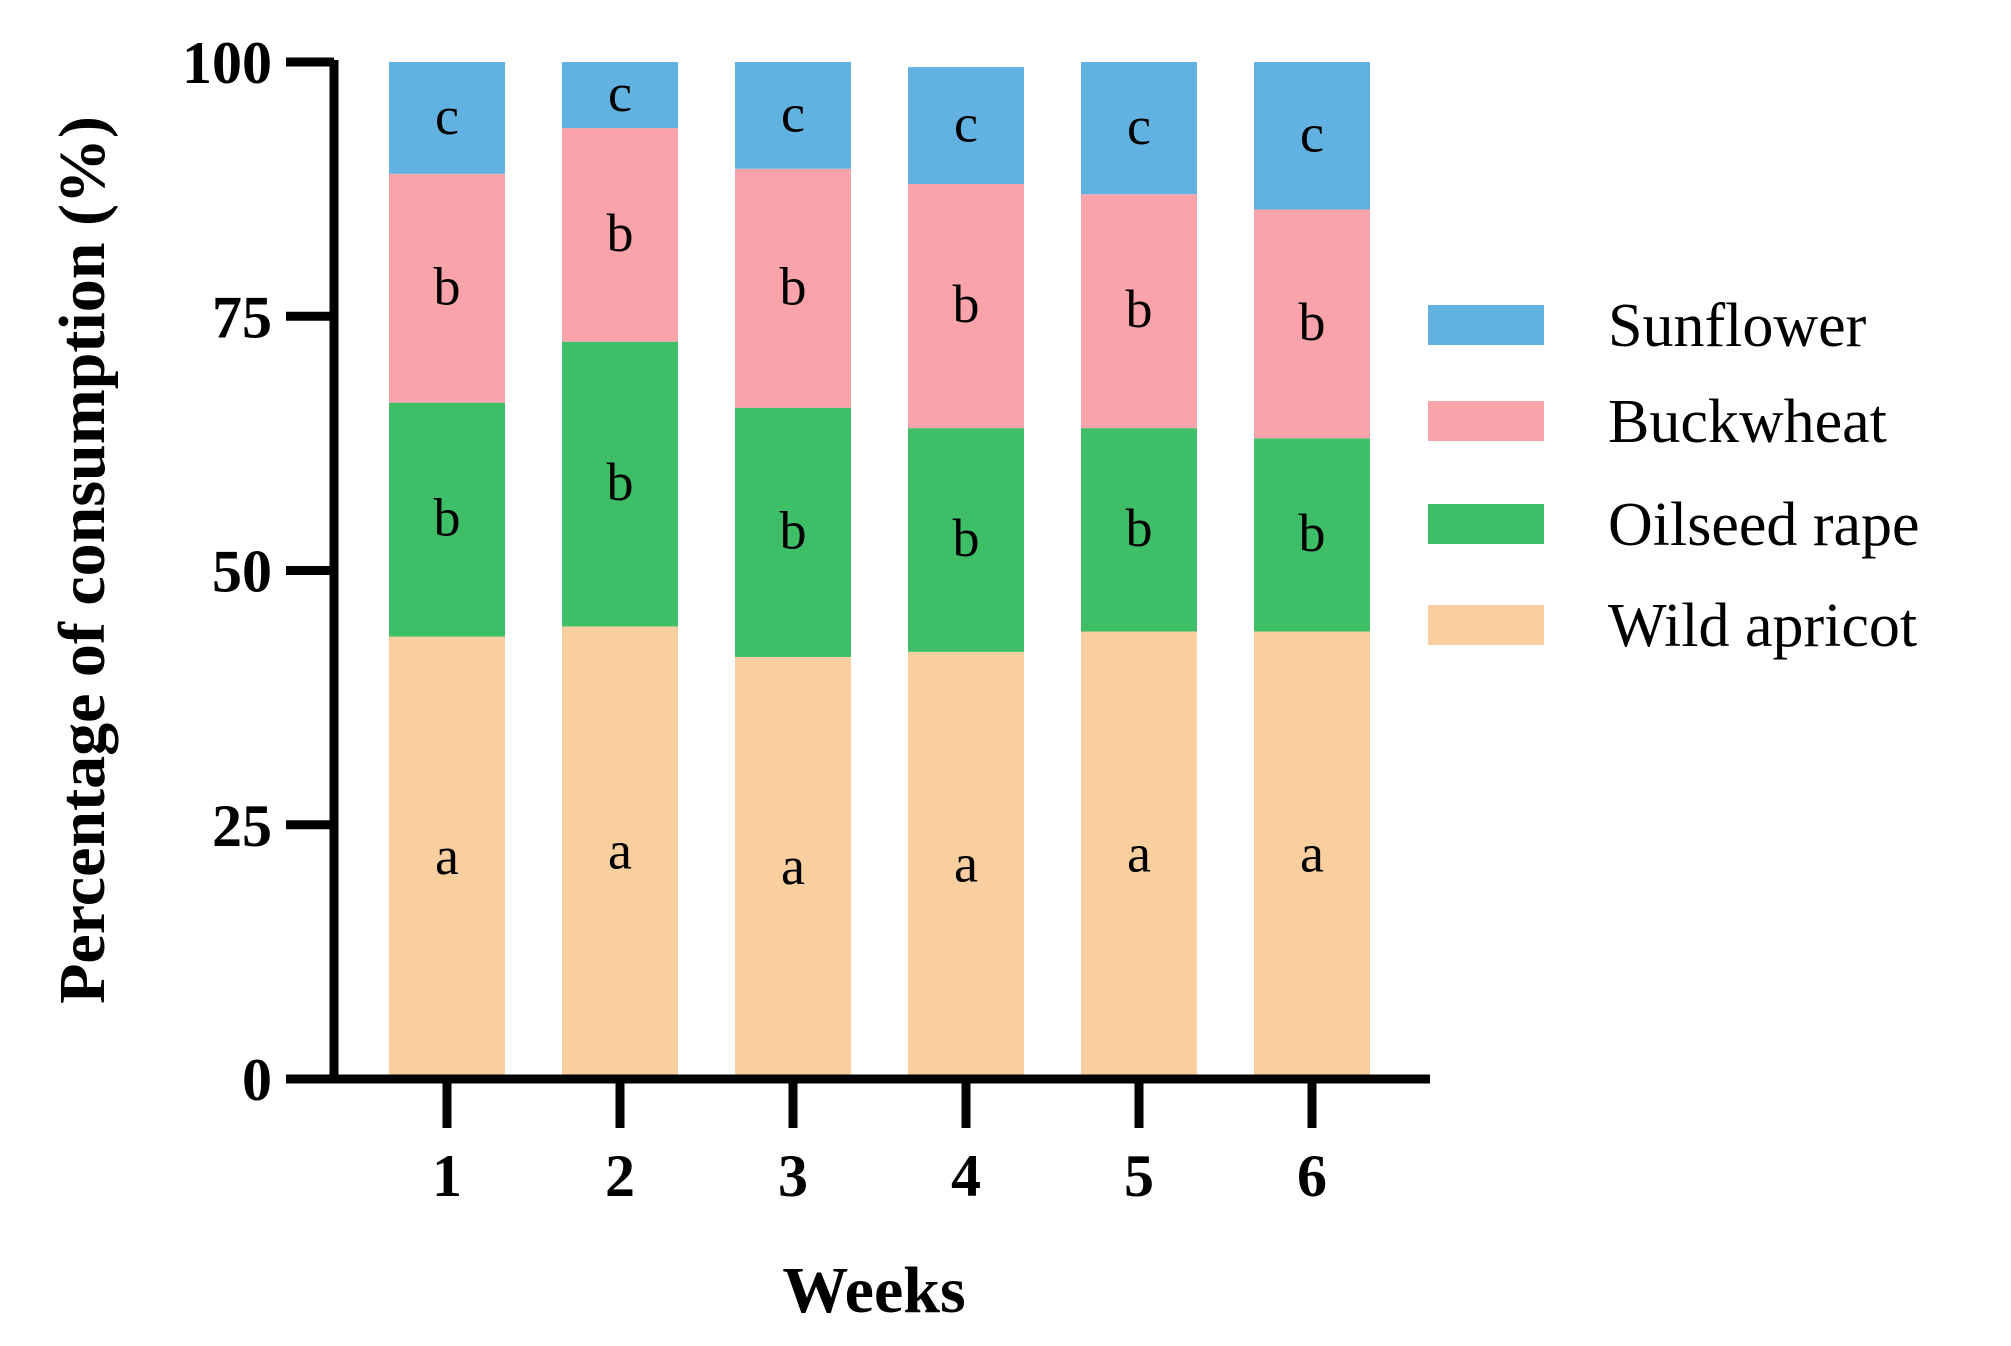  I want to click on segment-label-week6-wild-apricot: a, so click(1312, 853).